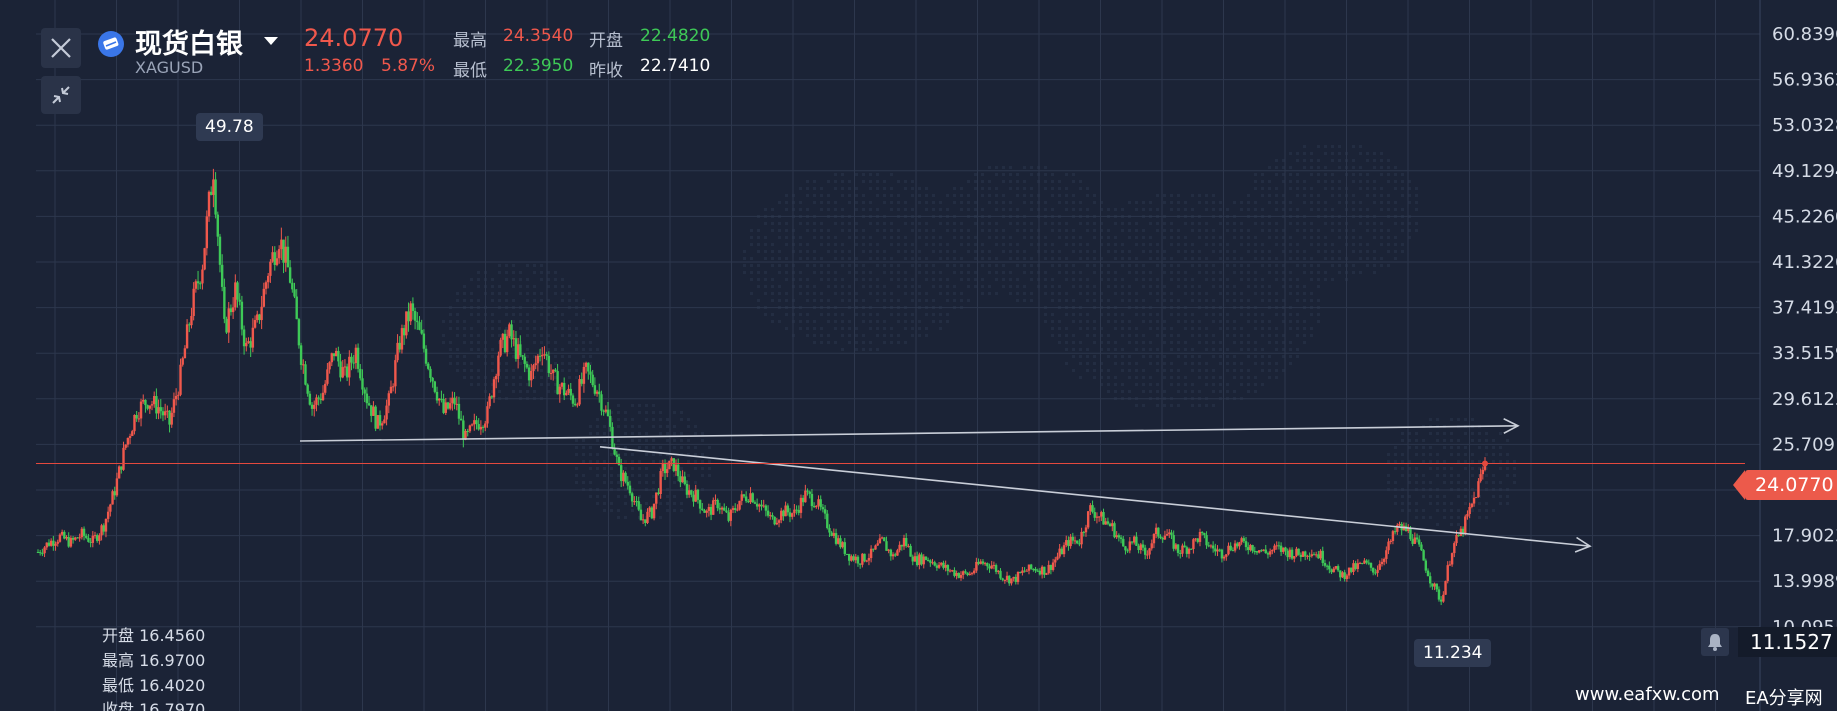 The width and height of the screenshot is (1837, 711). I want to click on symbol-dropdown, so click(271, 41).